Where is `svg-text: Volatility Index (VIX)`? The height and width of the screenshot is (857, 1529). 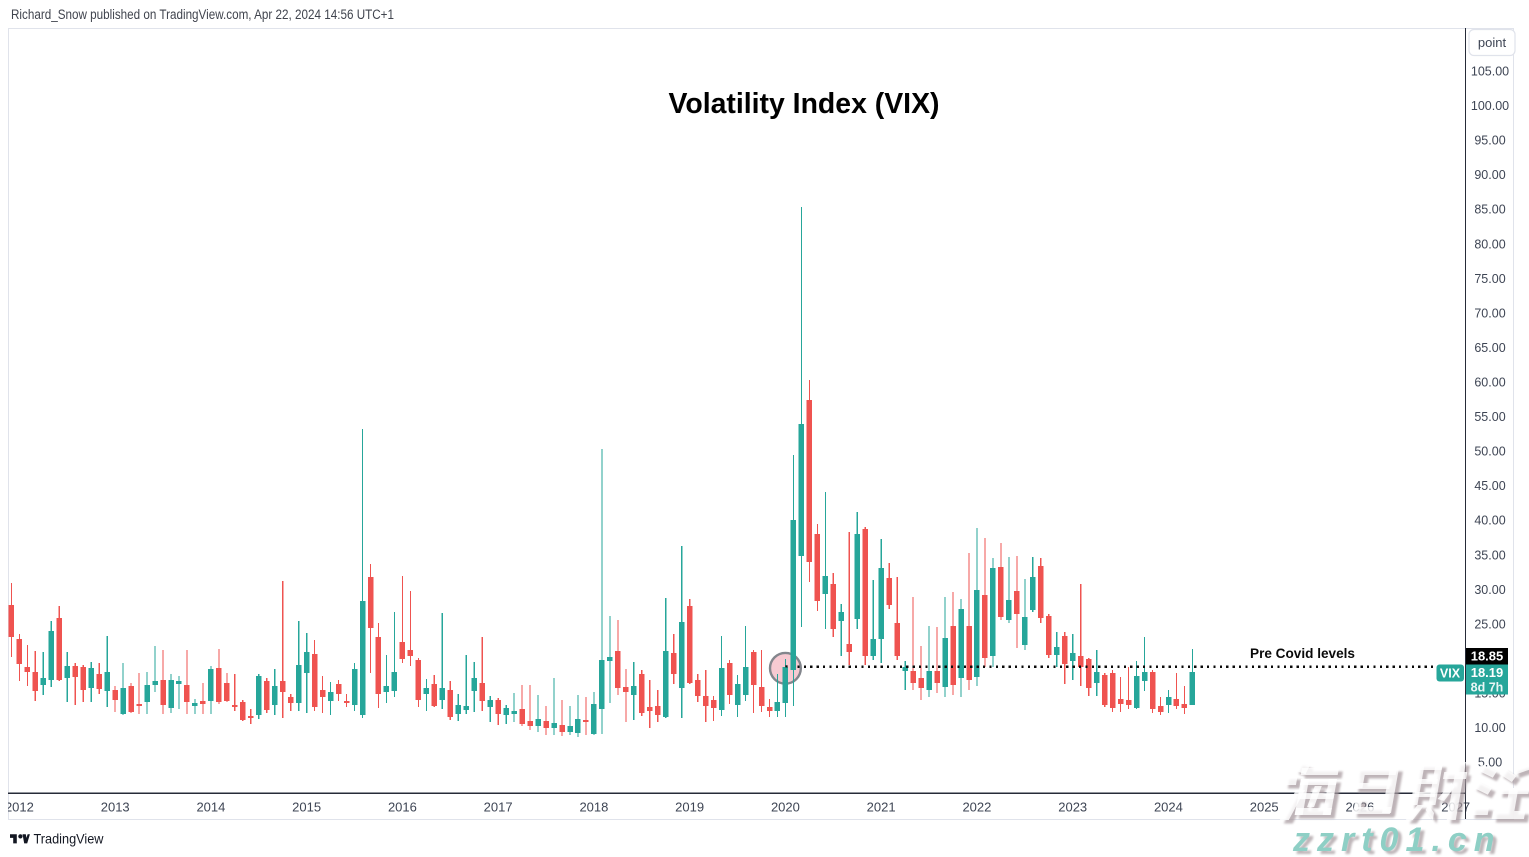
svg-text: Volatility Index (VIX) is located at coordinates (804, 104).